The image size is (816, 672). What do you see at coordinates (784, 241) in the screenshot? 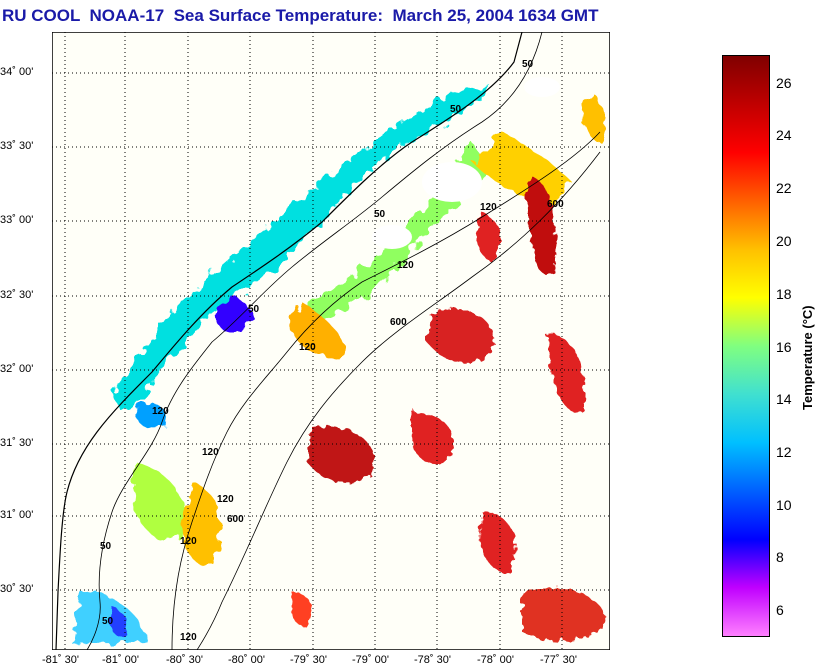
I see `colorbar-tick-label: 20` at bounding box center [784, 241].